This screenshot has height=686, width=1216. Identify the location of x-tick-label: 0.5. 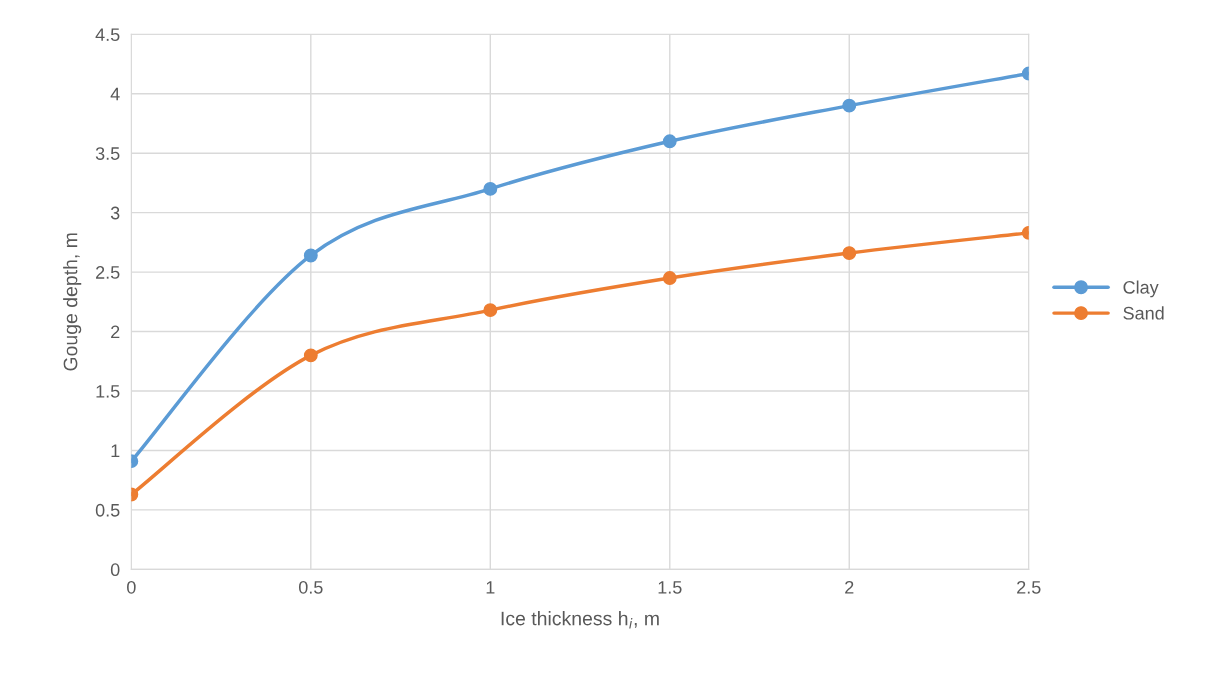
(310, 587).